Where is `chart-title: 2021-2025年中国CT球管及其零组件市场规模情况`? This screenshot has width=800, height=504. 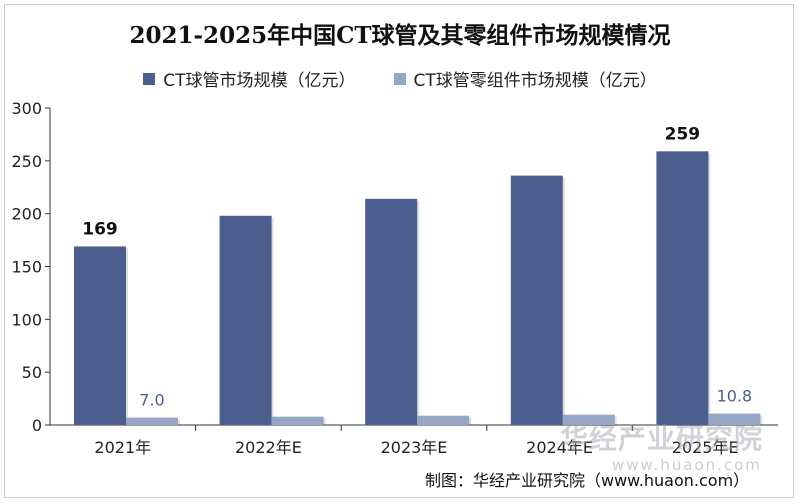 chart-title: 2021-2025年中国CT球管及其零组件市场规模情况 is located at coordinates (400, 35).